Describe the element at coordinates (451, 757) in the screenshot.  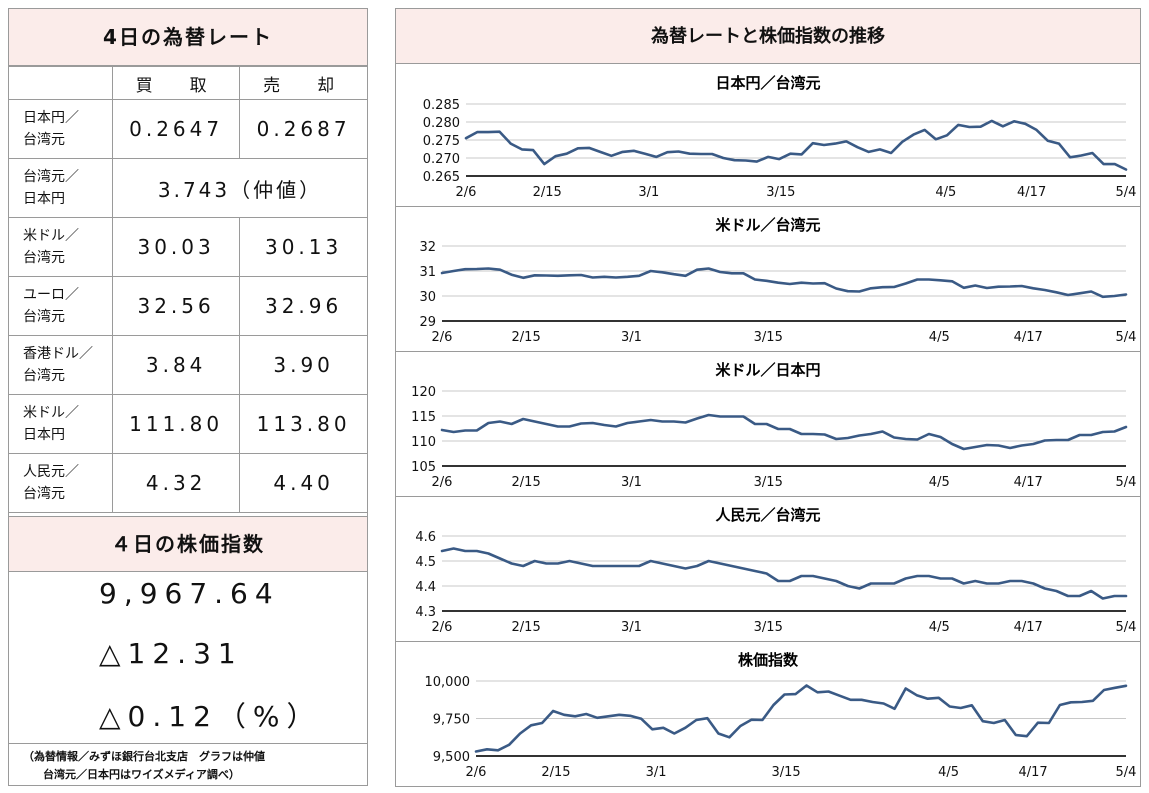
I see `y-tick-label: 9,500` at that location.